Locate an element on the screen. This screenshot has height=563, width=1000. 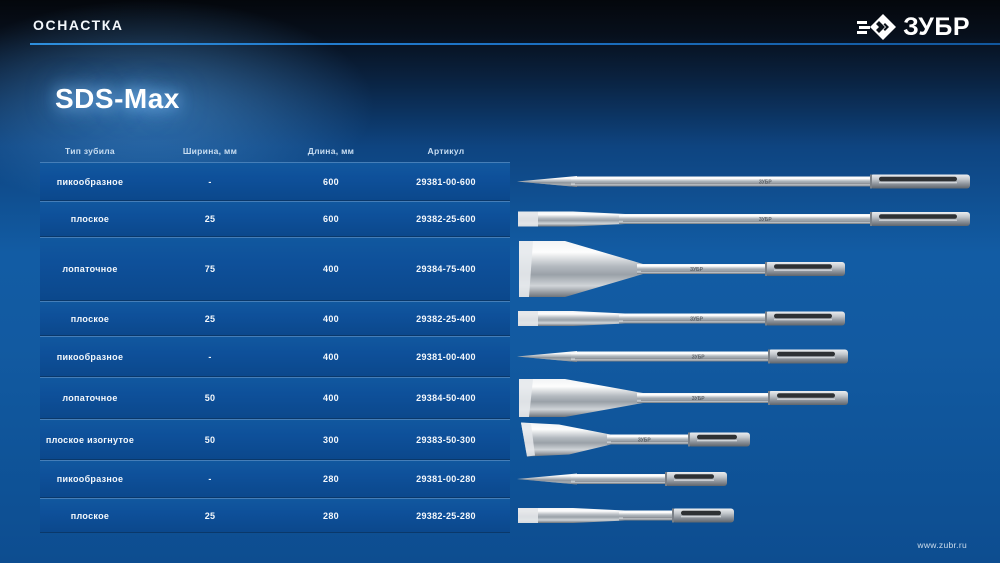
header-bar: ОСНАСТКА ЗУБР is located at coordinates (500, 27).